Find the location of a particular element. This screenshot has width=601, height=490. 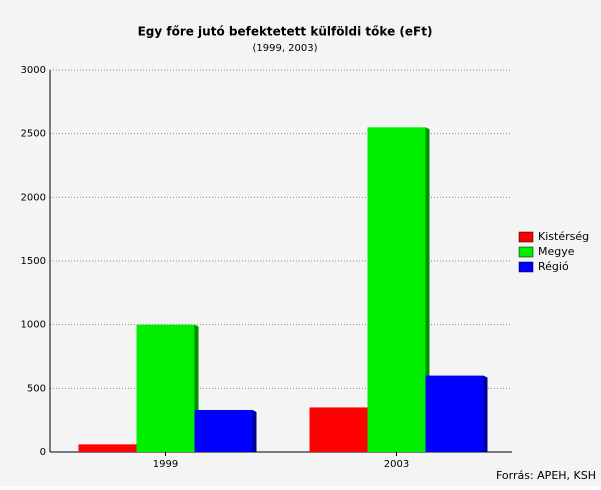

legend-label: Régió is located at coordinates (553, 266).